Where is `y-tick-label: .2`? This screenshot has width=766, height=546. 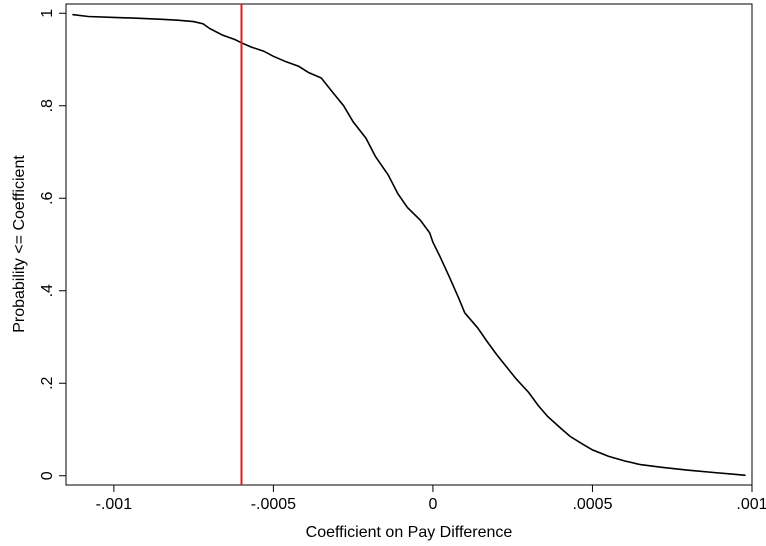 y-tick-label: .2 is located at coordinates (47, 382).